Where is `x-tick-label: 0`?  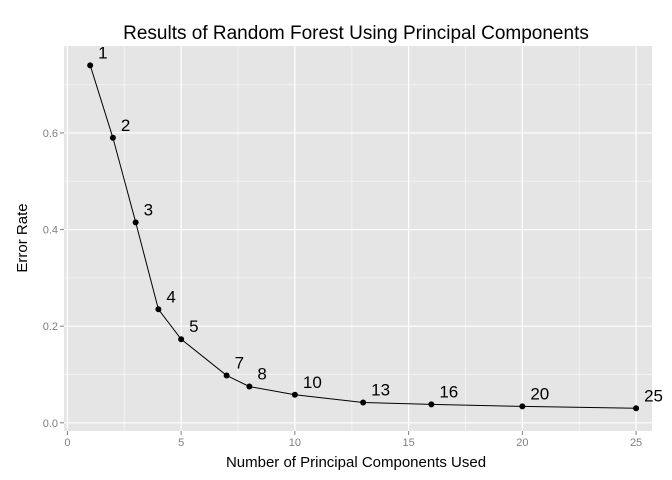
x-tick-label: 0 is located at coordinates (67, 443).